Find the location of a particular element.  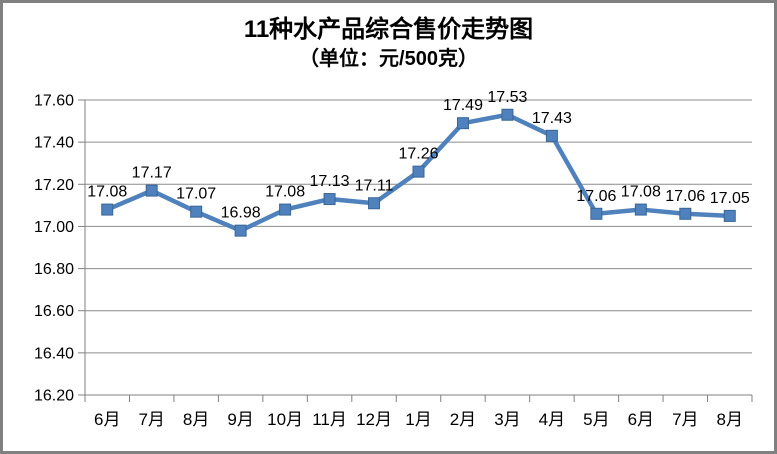

data-point-label: 17.53 is located at coordinates (507, 97).